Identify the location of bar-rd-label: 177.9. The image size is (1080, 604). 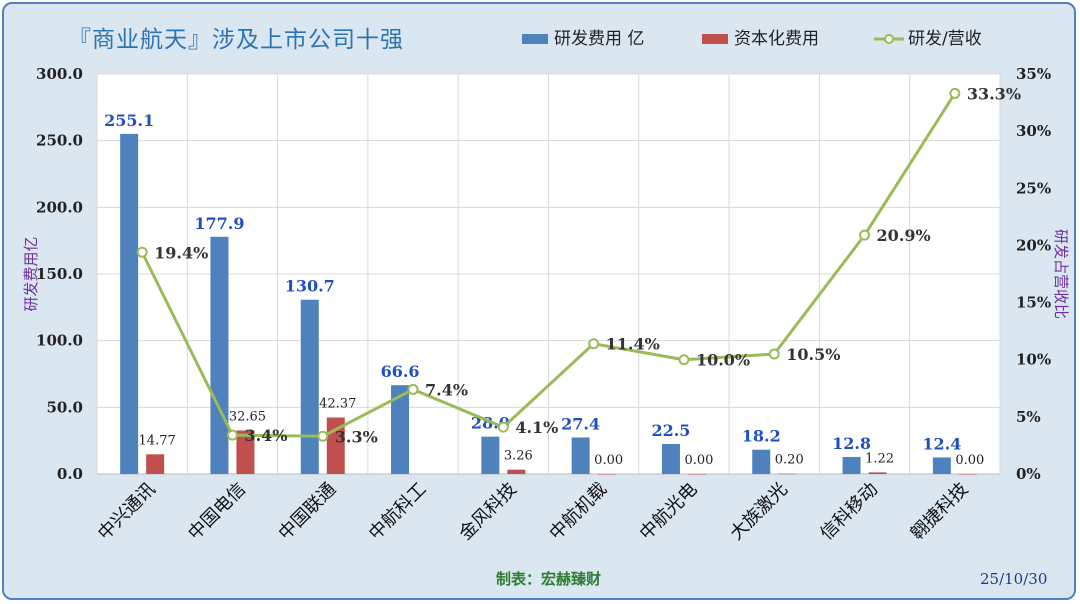
(219, 223).